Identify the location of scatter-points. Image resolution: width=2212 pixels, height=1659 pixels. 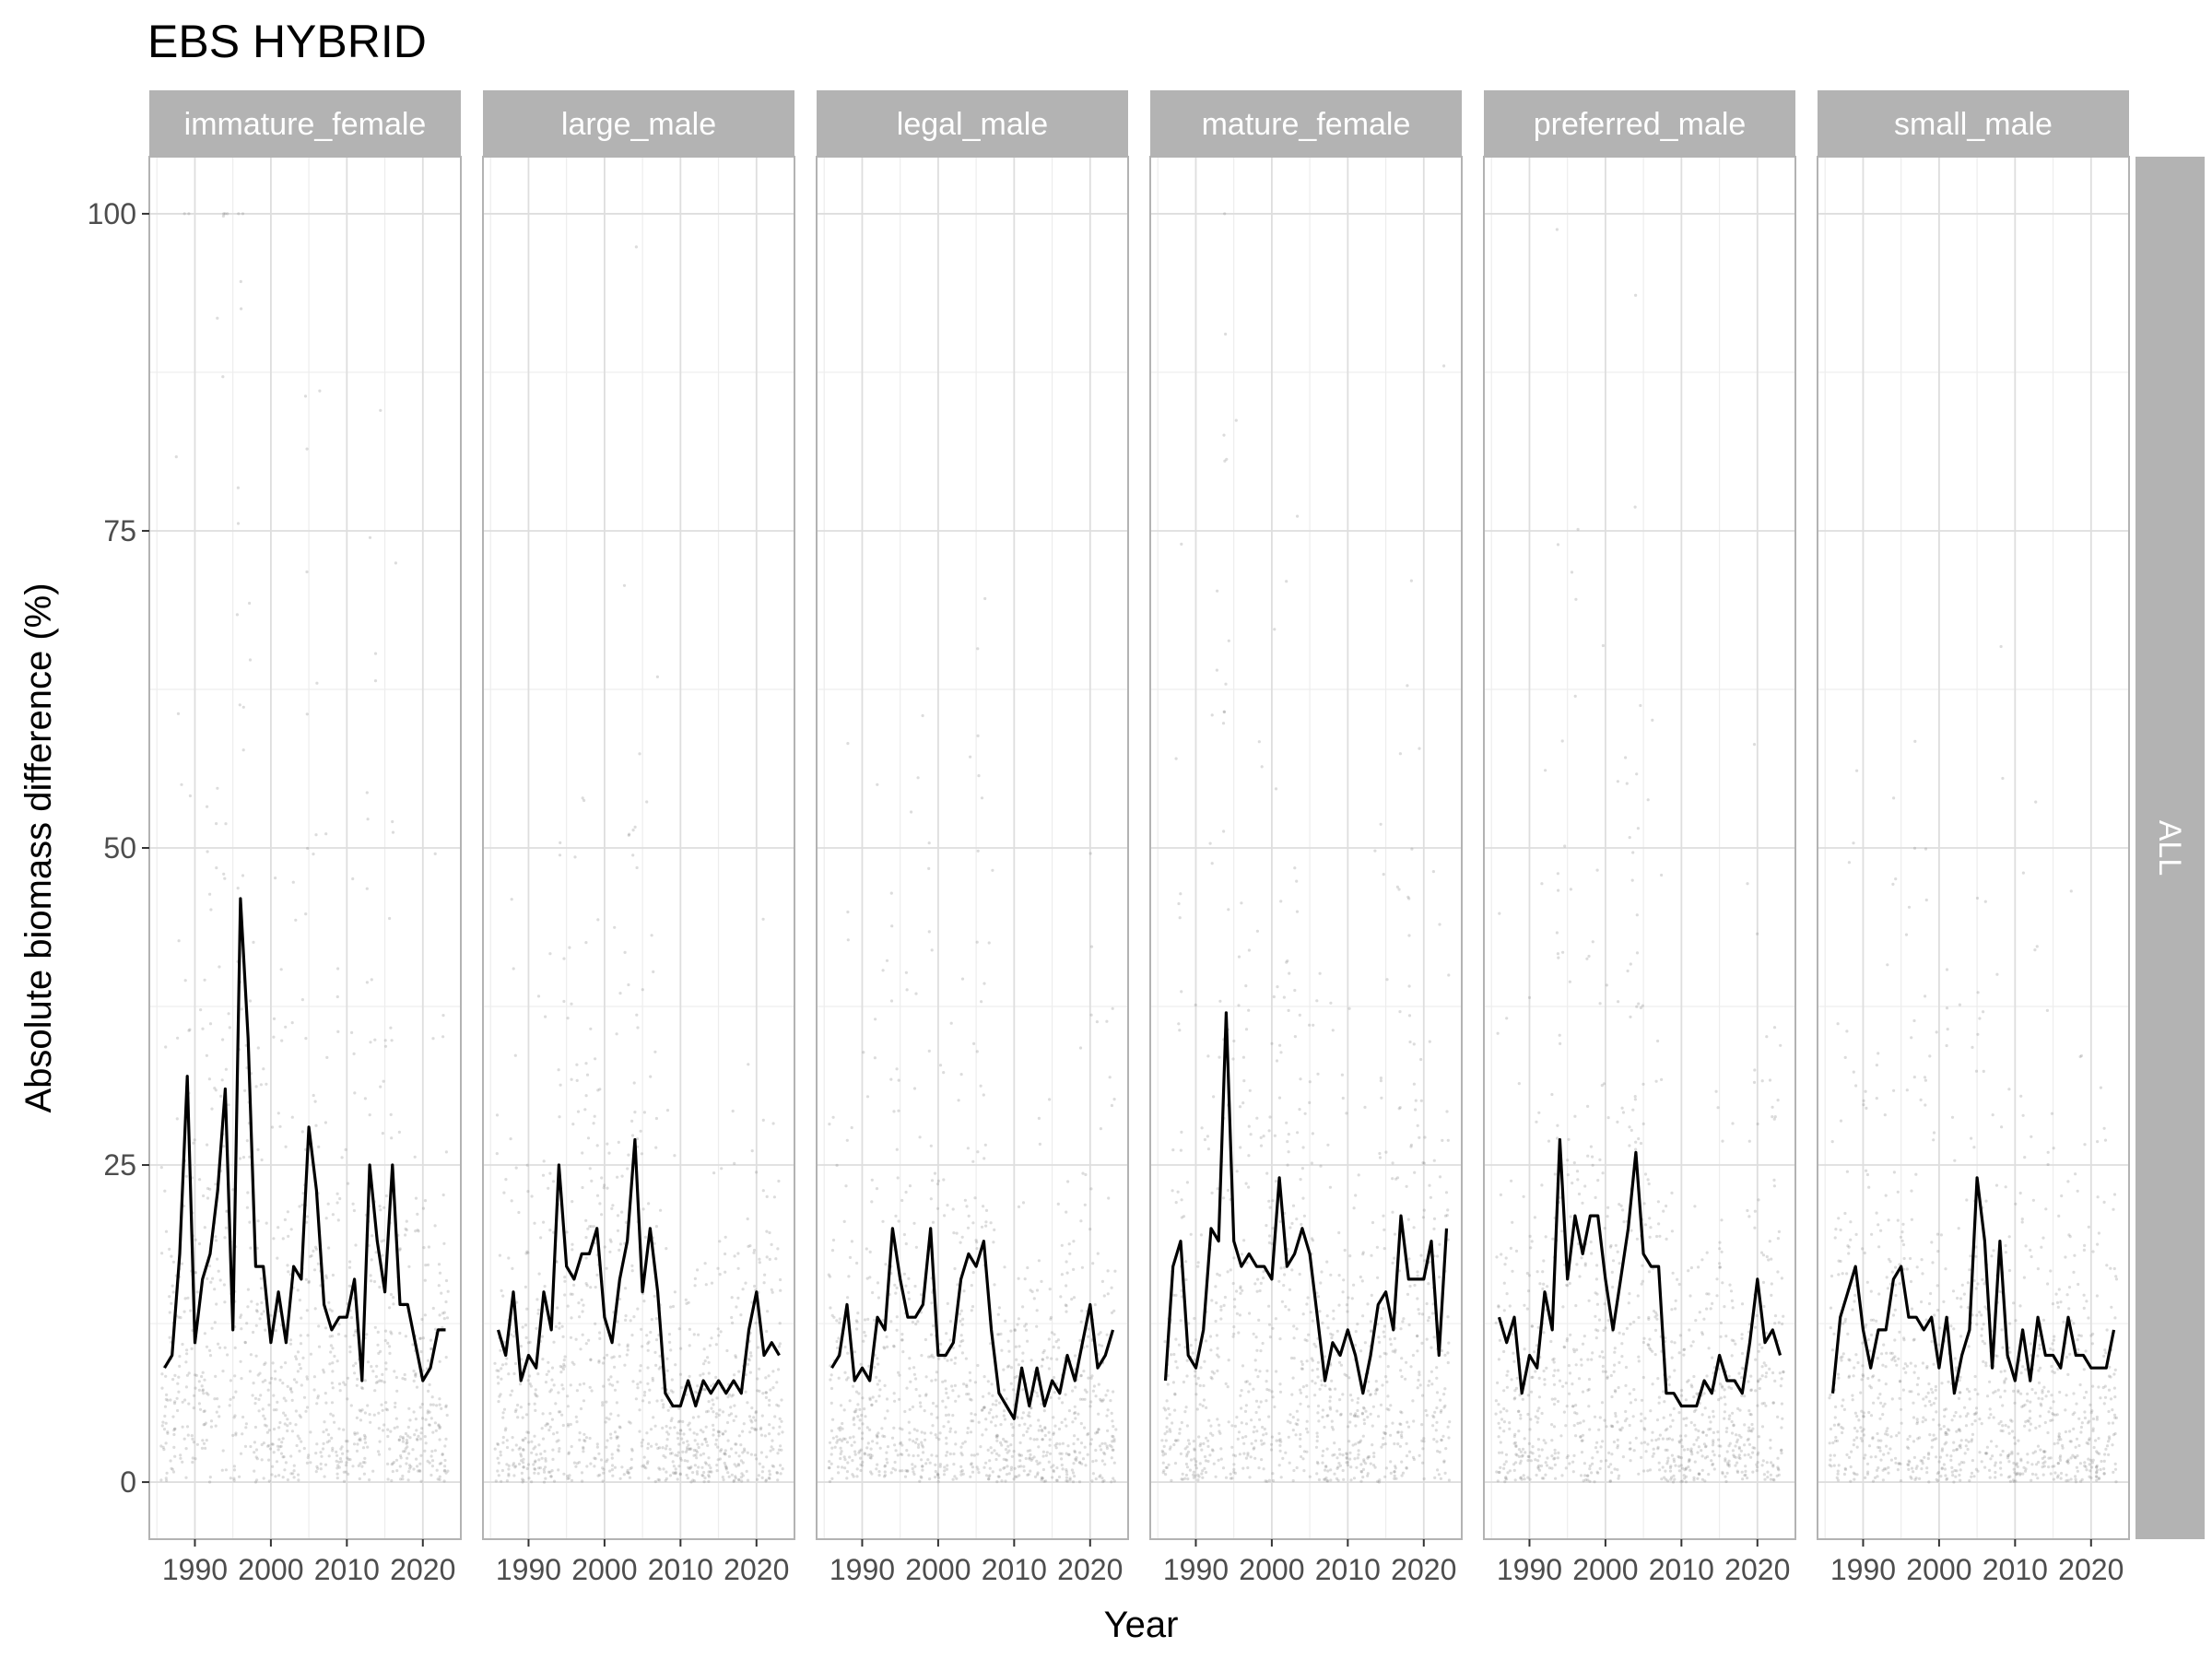
(638, 864).